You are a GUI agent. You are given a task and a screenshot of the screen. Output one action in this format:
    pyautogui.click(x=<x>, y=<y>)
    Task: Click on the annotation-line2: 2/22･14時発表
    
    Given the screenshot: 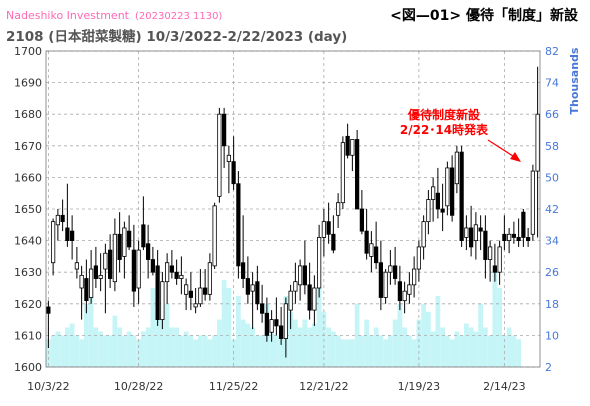 What is the action you would take?
    pyautogui.click(x=444, y=129)
    